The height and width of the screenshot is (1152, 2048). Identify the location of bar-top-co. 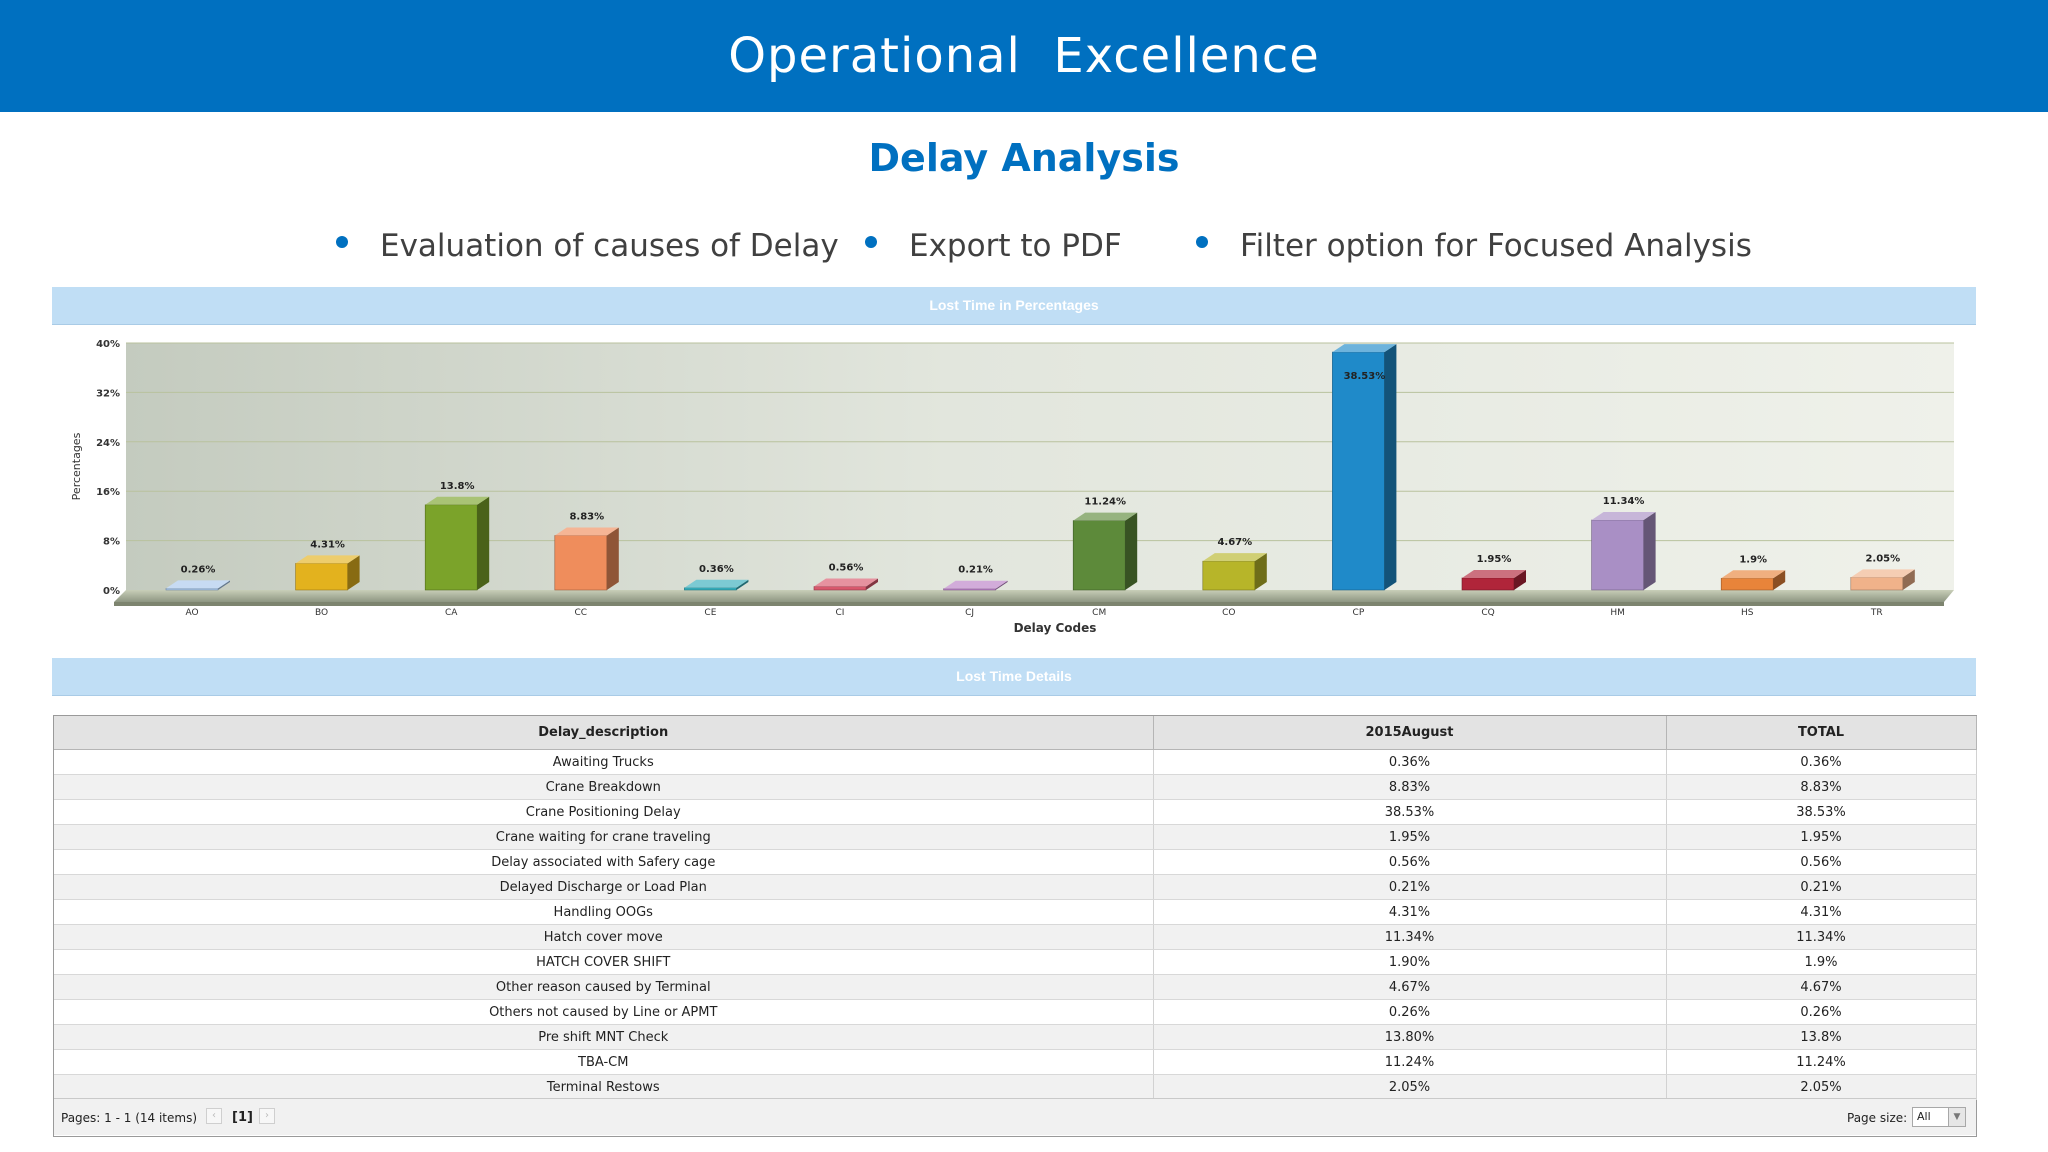
(1234, 557).